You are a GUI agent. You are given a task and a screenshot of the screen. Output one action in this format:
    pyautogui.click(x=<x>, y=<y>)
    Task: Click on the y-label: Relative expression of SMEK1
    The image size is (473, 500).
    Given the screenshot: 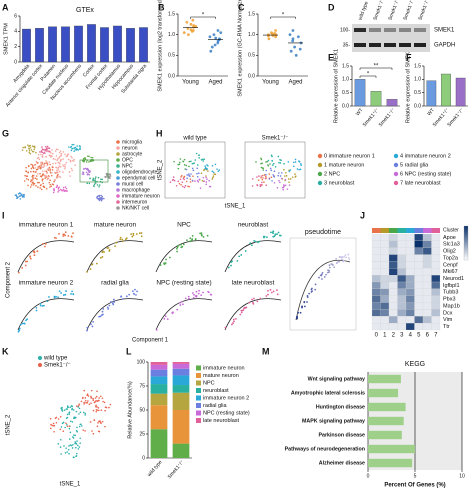 What is the action you would take?
    pyautogui.click(x=336, y=86)
    